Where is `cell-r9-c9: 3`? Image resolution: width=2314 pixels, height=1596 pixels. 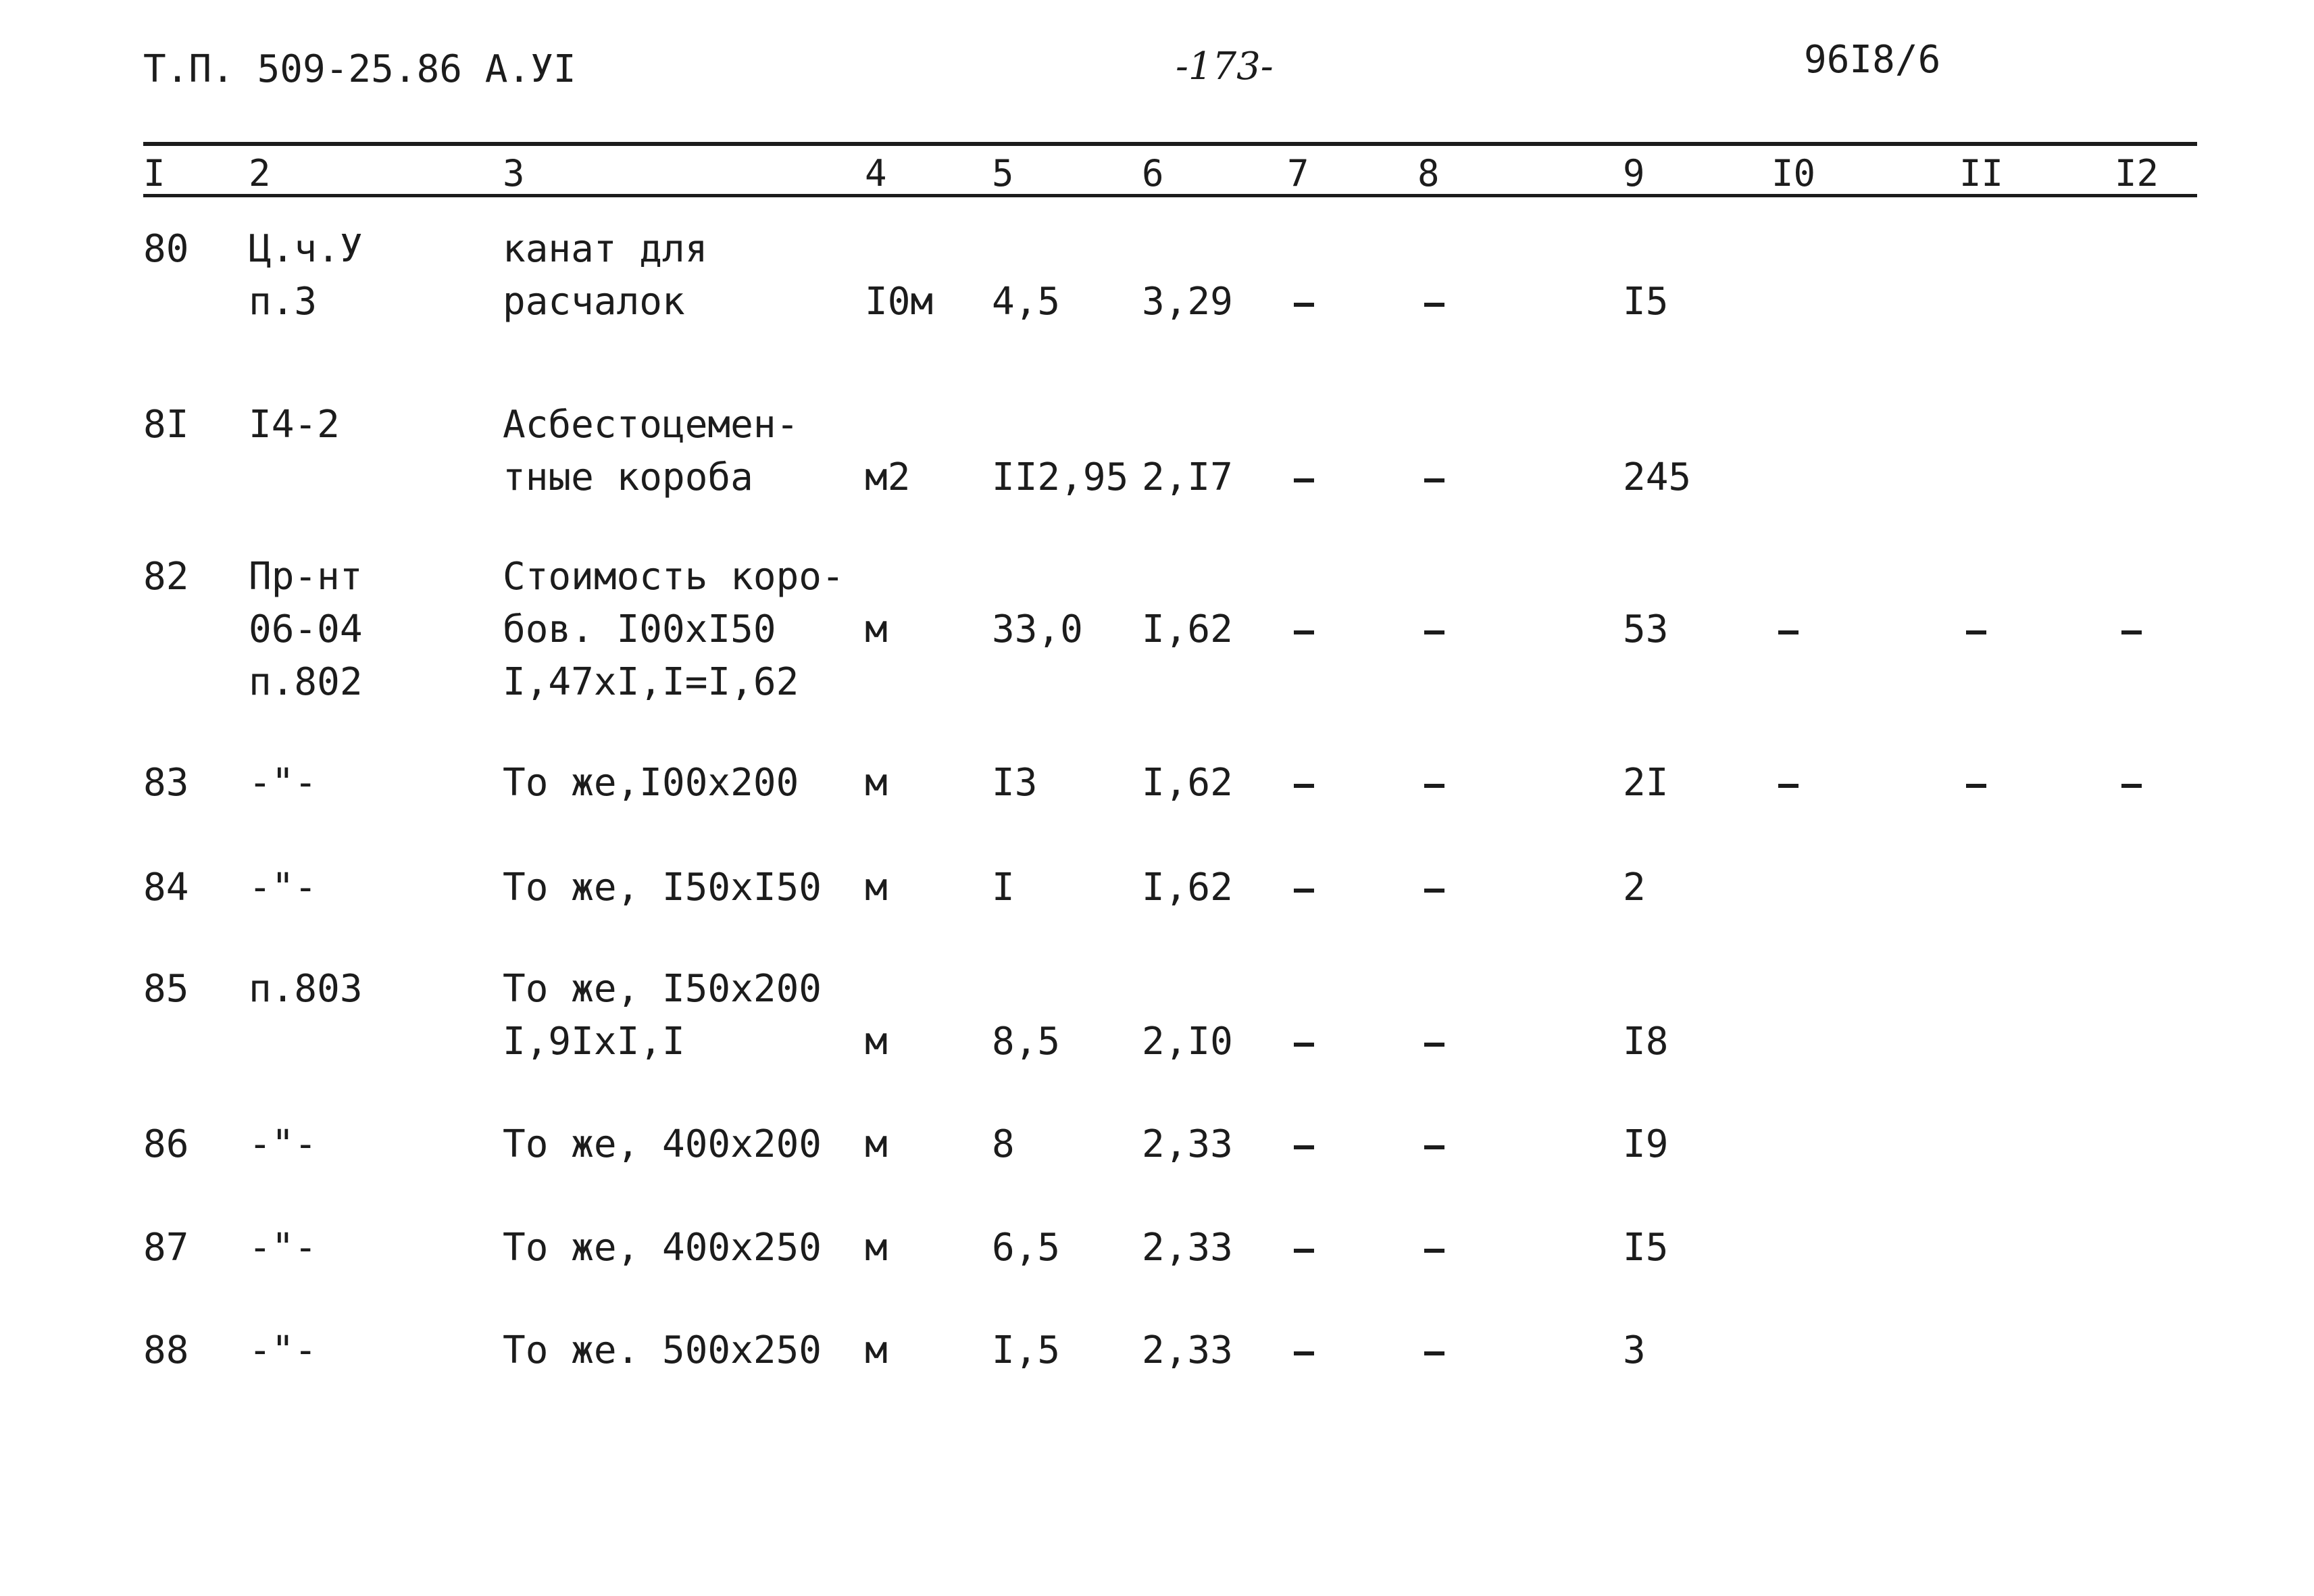 cell-r9-c9: 3 is located at coordinates (1635, 1350).